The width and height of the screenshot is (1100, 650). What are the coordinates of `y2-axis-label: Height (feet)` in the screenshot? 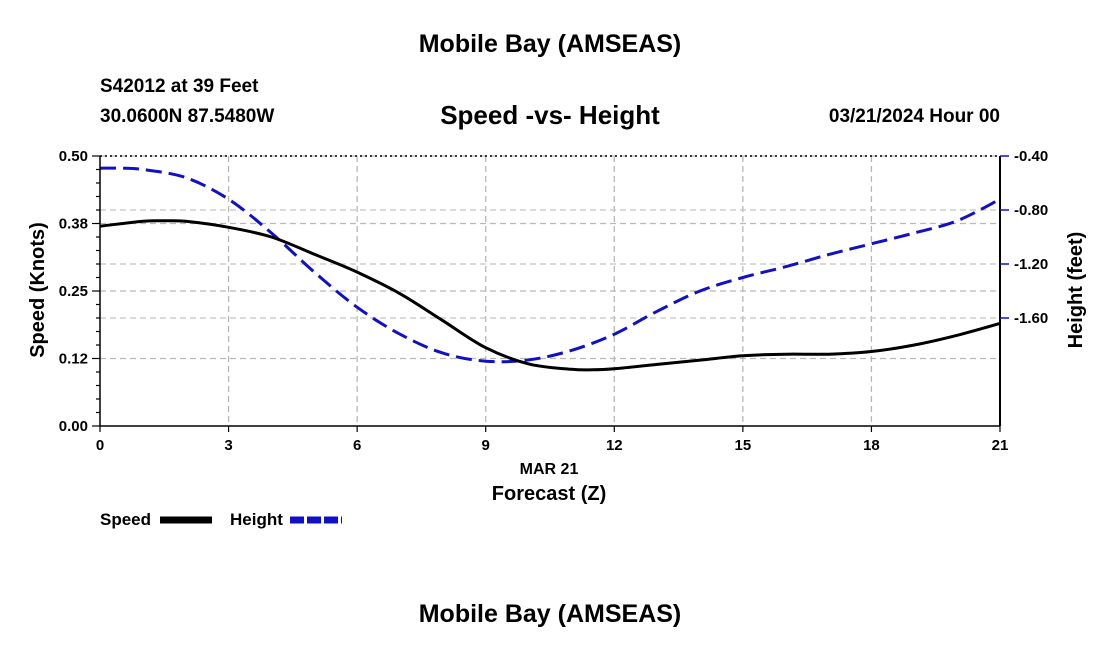 It's located at (1076, 290).